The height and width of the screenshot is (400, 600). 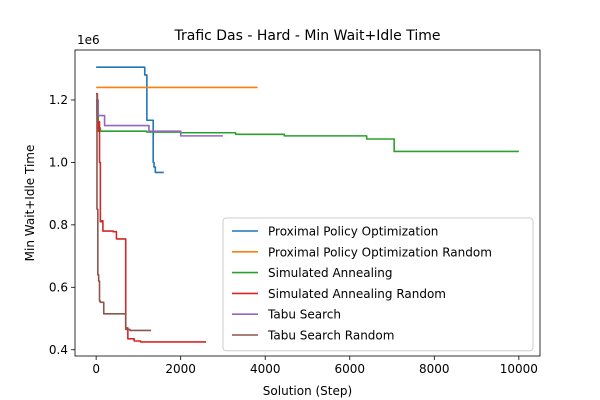 I want to click on y-tick-label-1: 0.6, so click(x=58, y=287).